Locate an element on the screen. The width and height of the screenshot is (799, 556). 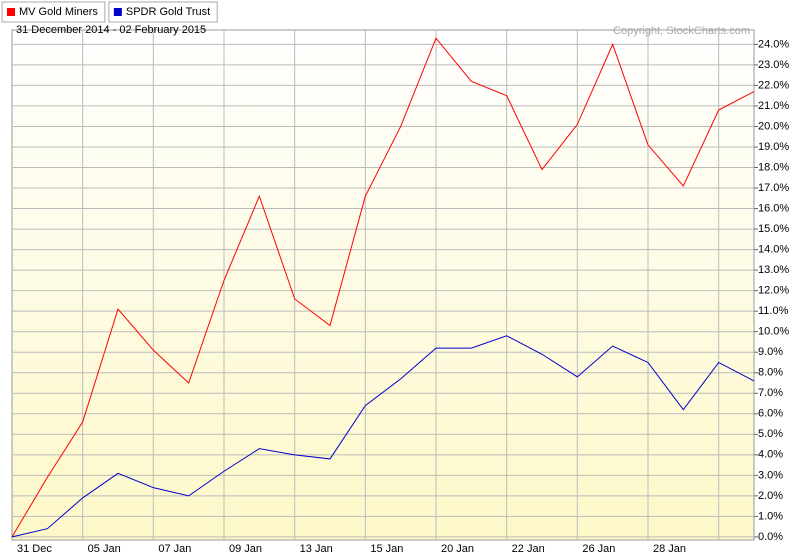
y-tick-label: 6.0% is located at coordinates (770, 414).